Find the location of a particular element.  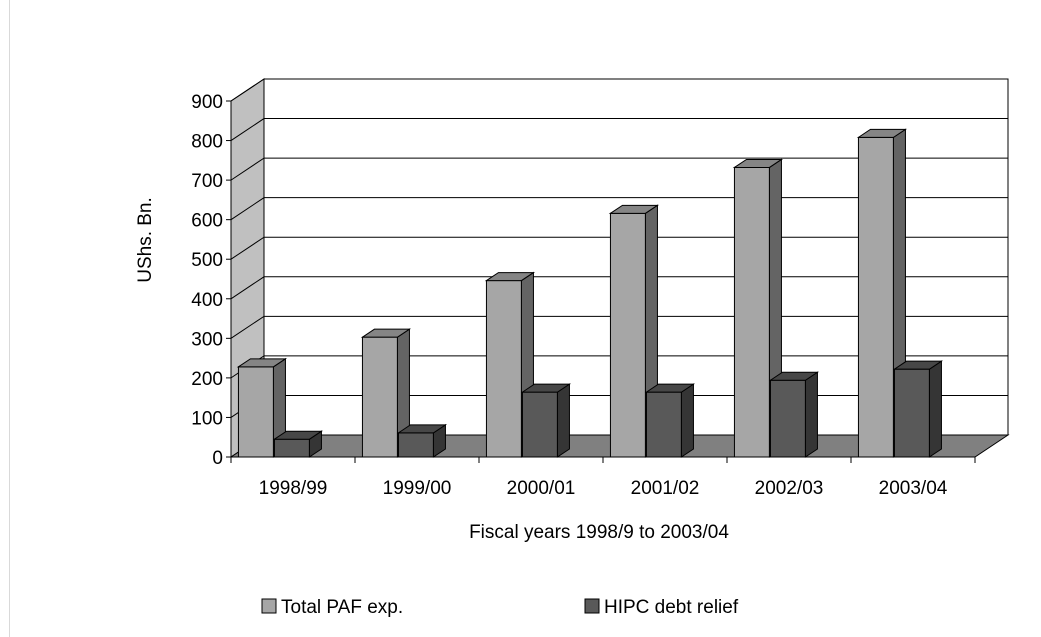

legend: Total PAF exp. HIPC debt relief is located at coordinates (500, 607).